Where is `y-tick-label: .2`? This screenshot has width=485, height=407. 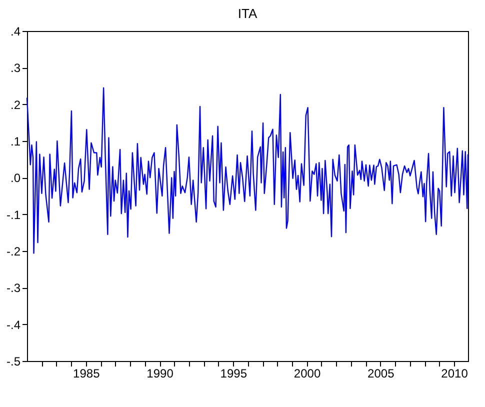 y-tick-label: .2 is located at coordinates (15, 105).